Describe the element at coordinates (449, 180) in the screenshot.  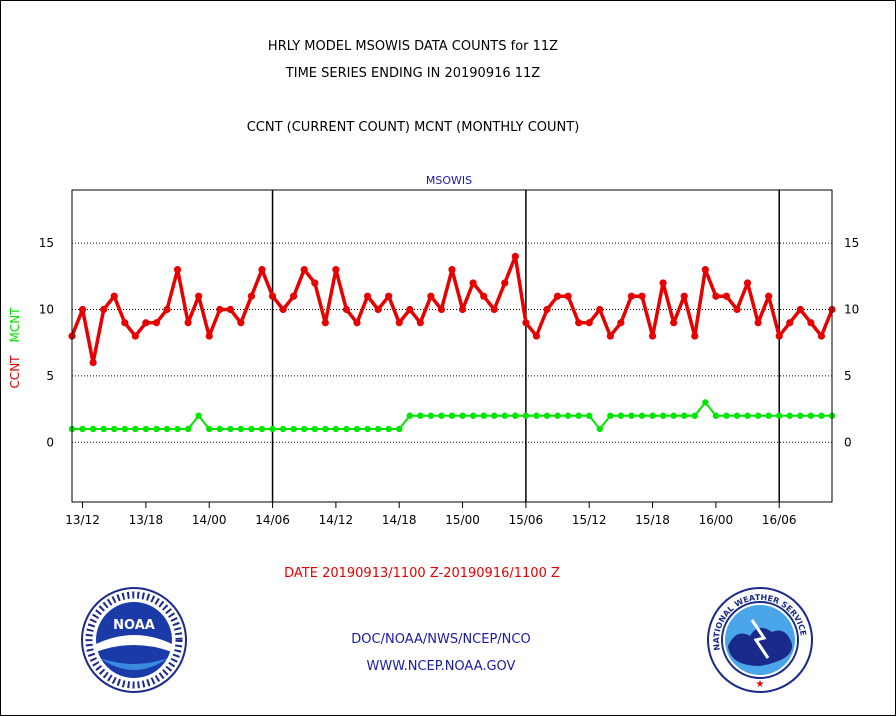
I see `chart-title: MSOWIS` at that location.